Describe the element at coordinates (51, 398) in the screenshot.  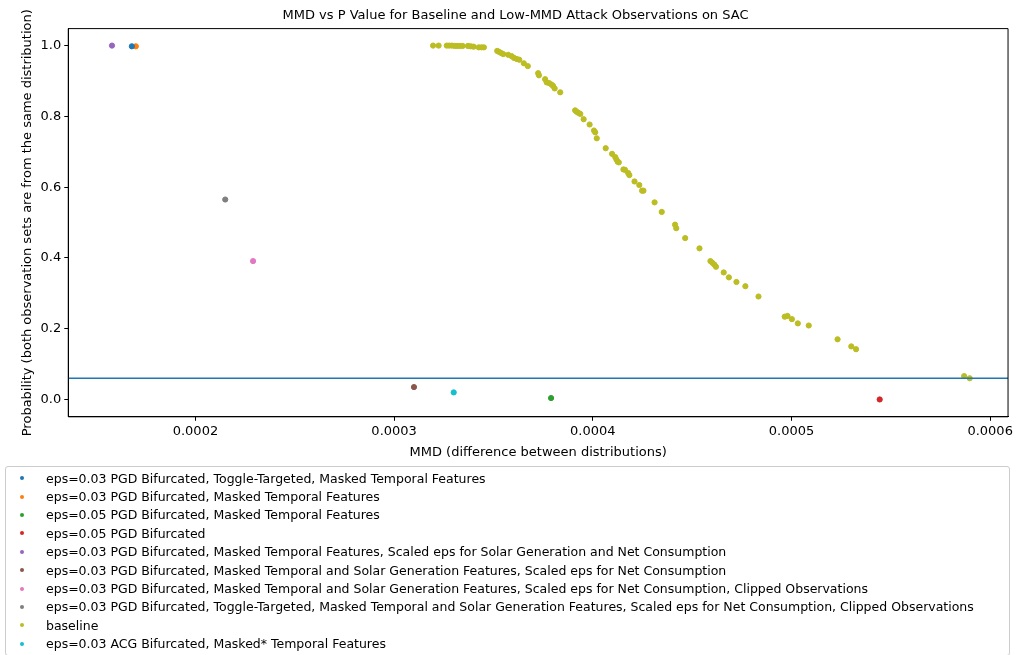
I see `y-tick-label: 0.0` at that location.